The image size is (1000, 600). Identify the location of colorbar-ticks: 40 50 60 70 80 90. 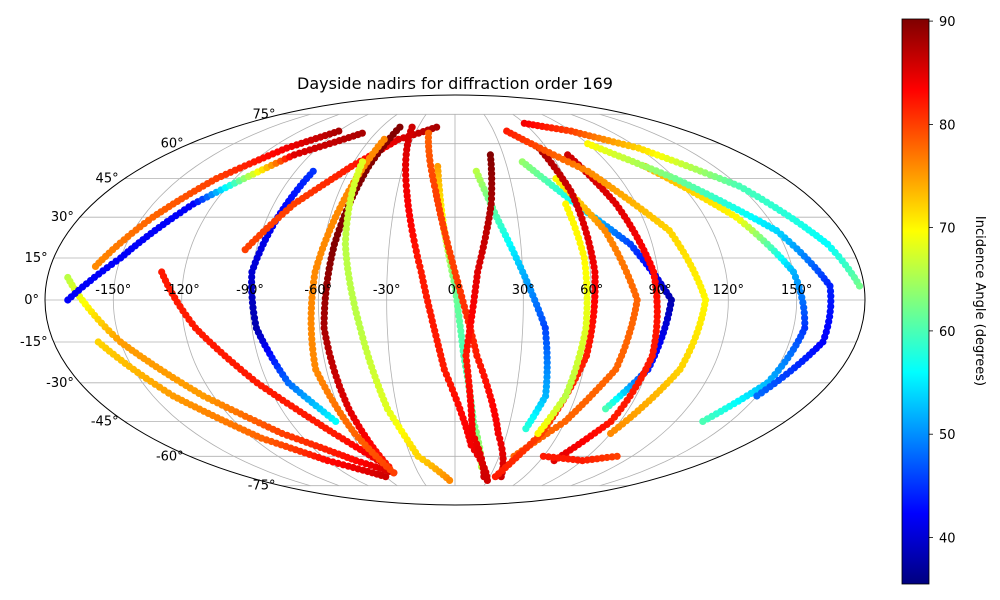
(942, 281).